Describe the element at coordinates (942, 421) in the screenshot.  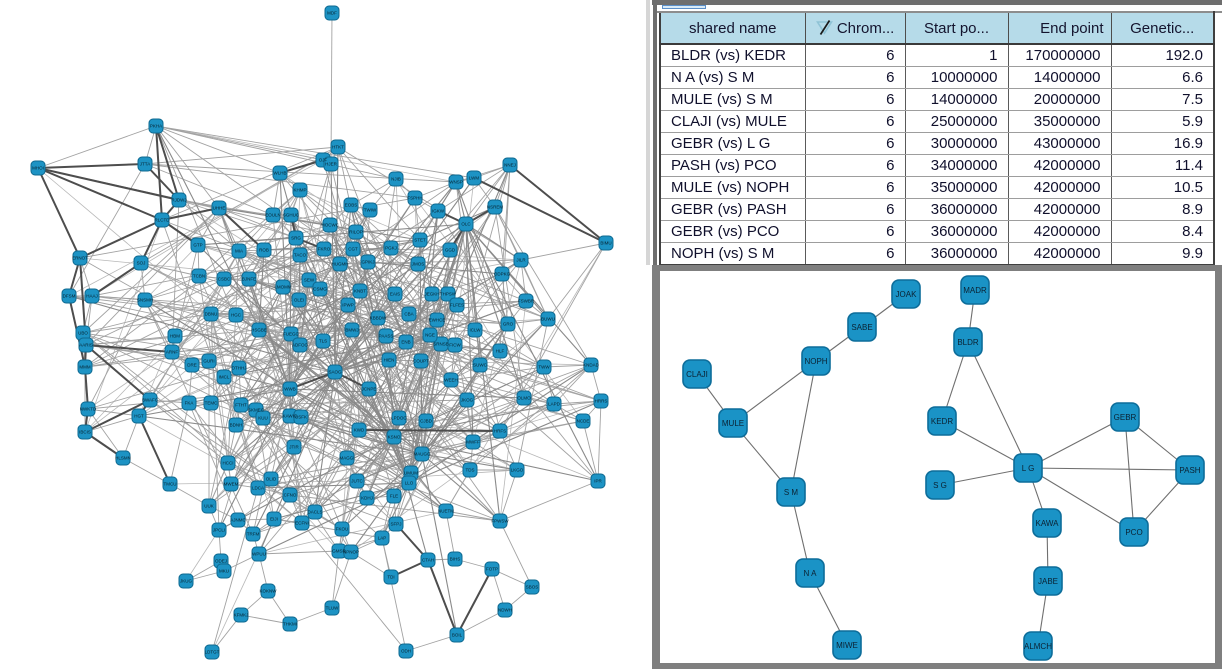
I see `svg-text: KEDR` at that location.